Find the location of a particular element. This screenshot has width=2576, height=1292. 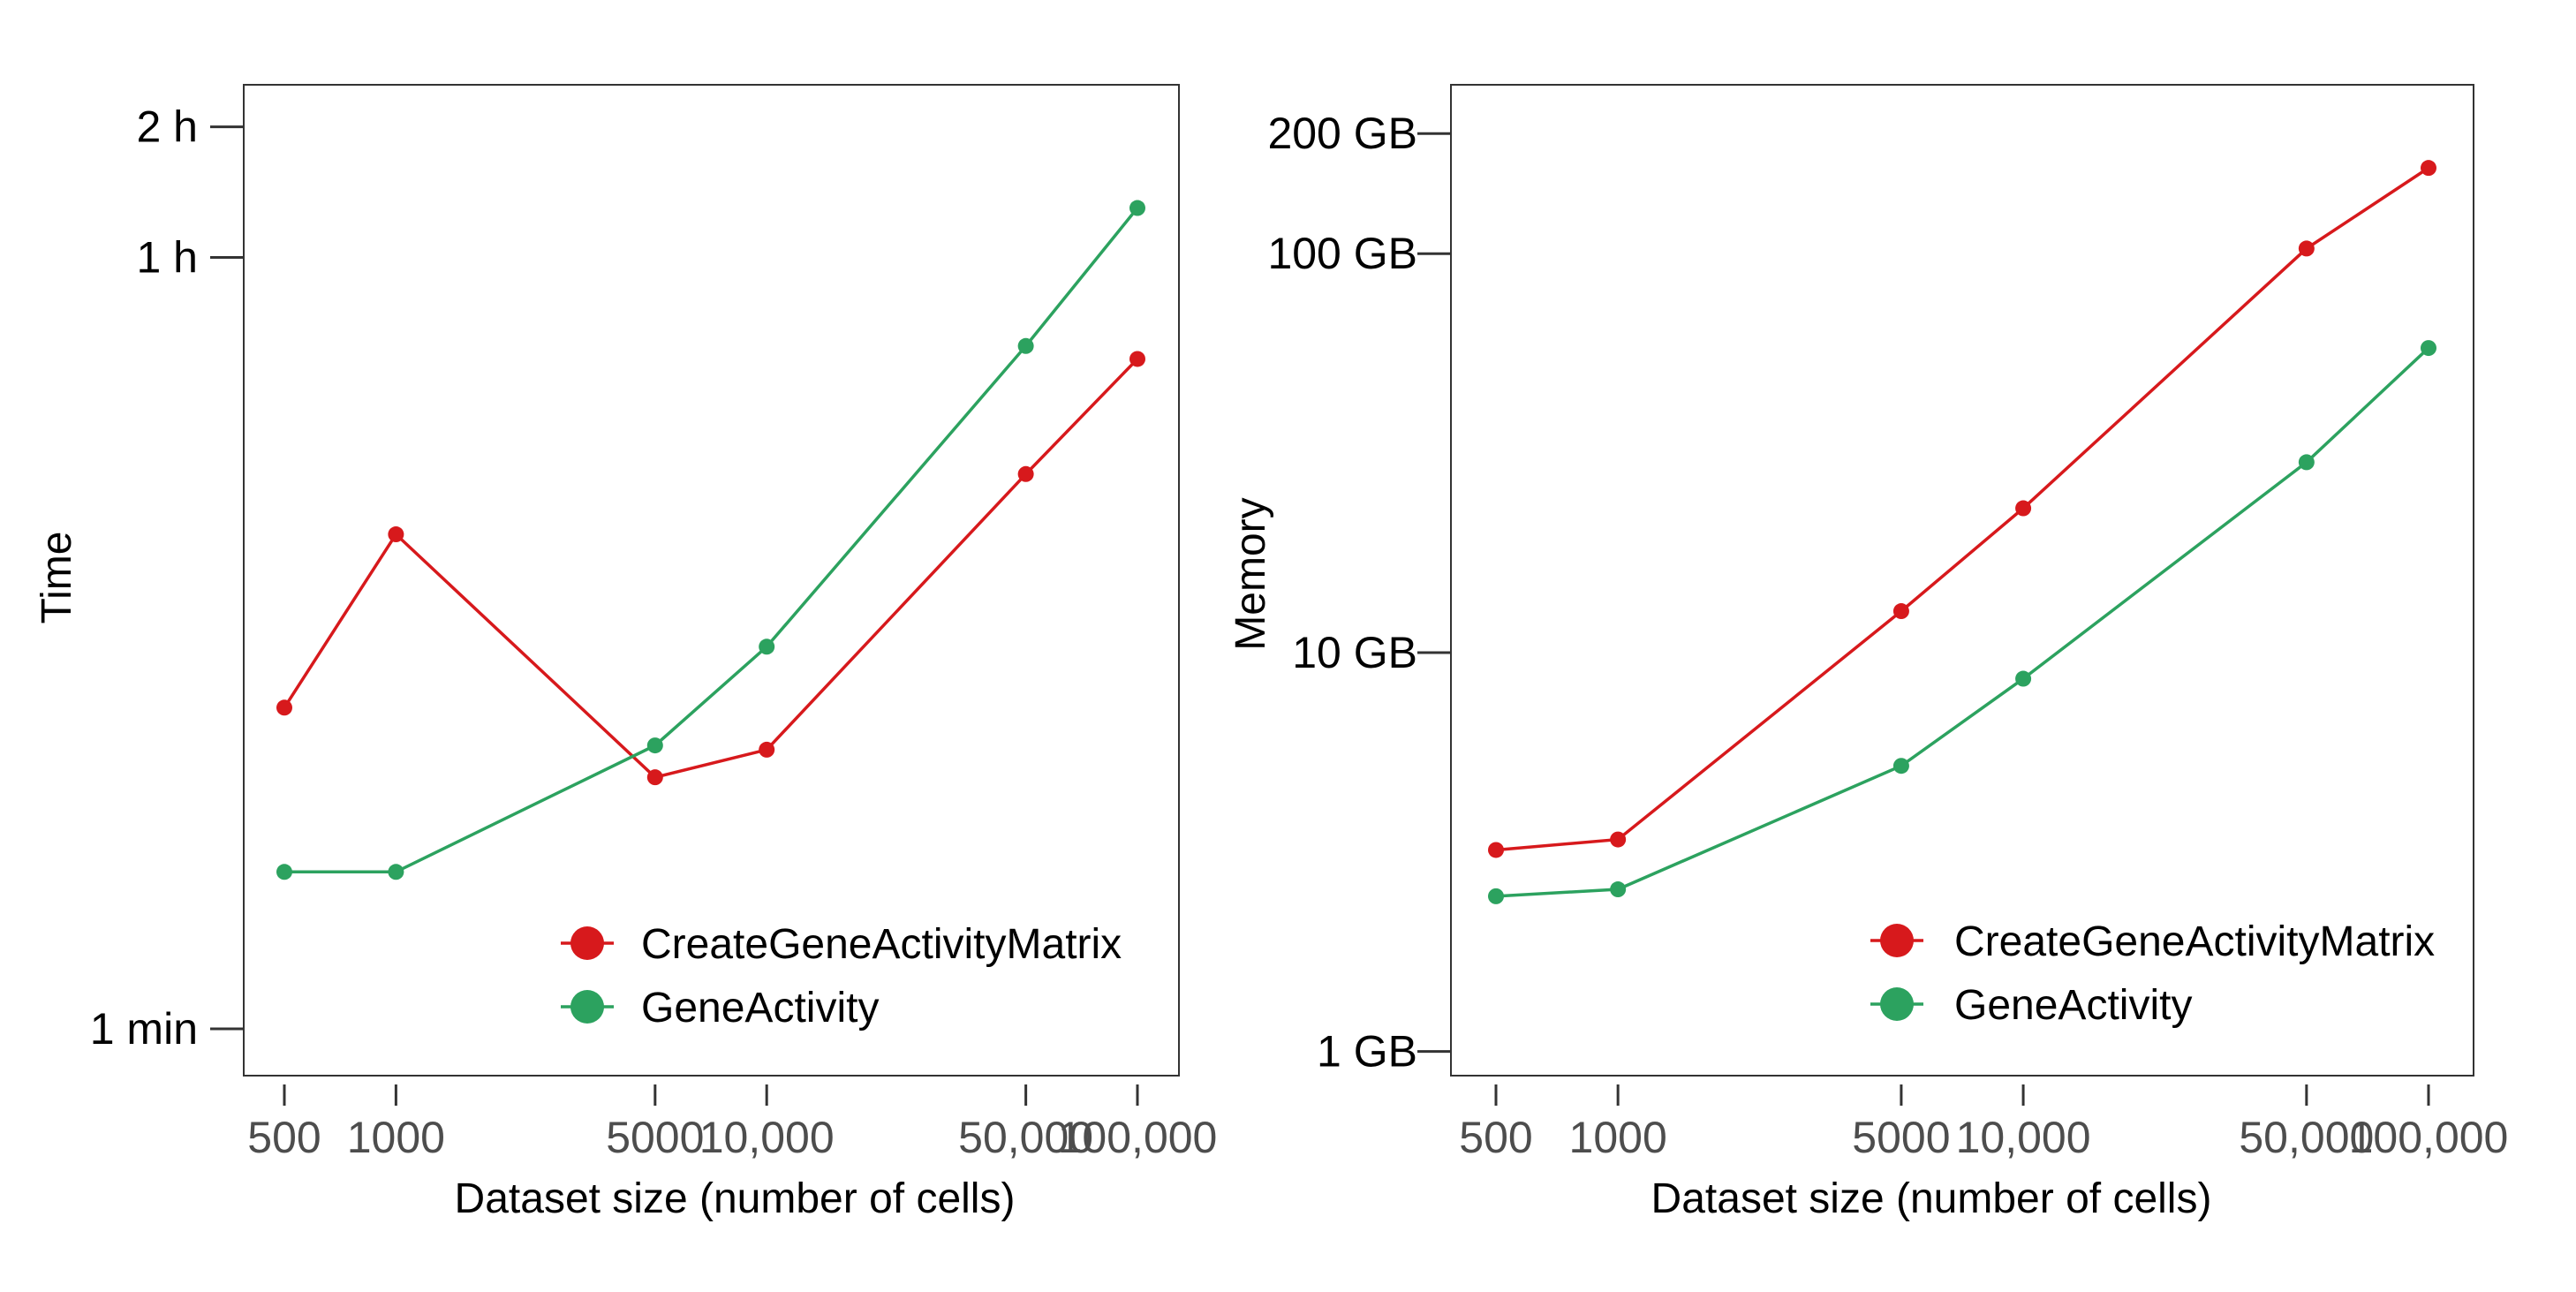

y-tick-label: 1 GB is located at coordinates (1367, 1052).